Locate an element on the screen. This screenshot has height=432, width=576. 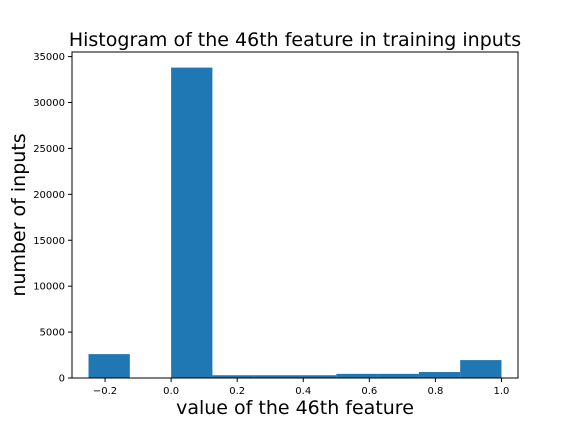
x-tick-label: 0.4 is located at coordinates (303, 391).